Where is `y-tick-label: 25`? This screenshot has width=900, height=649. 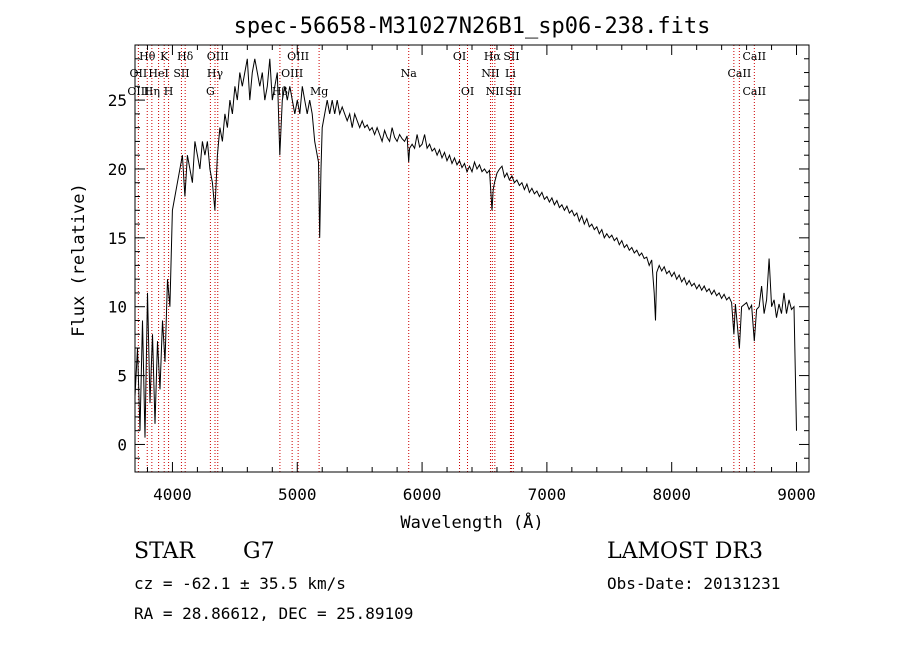 y-tick-label: 25 is located at coordinates (117, 100).